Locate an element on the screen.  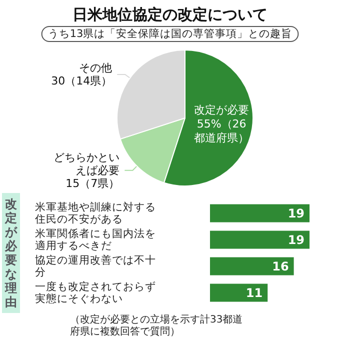
y-tick-label: 米軍基地や訓練に対する住民の不安がある is located at coordinates (95, 213).